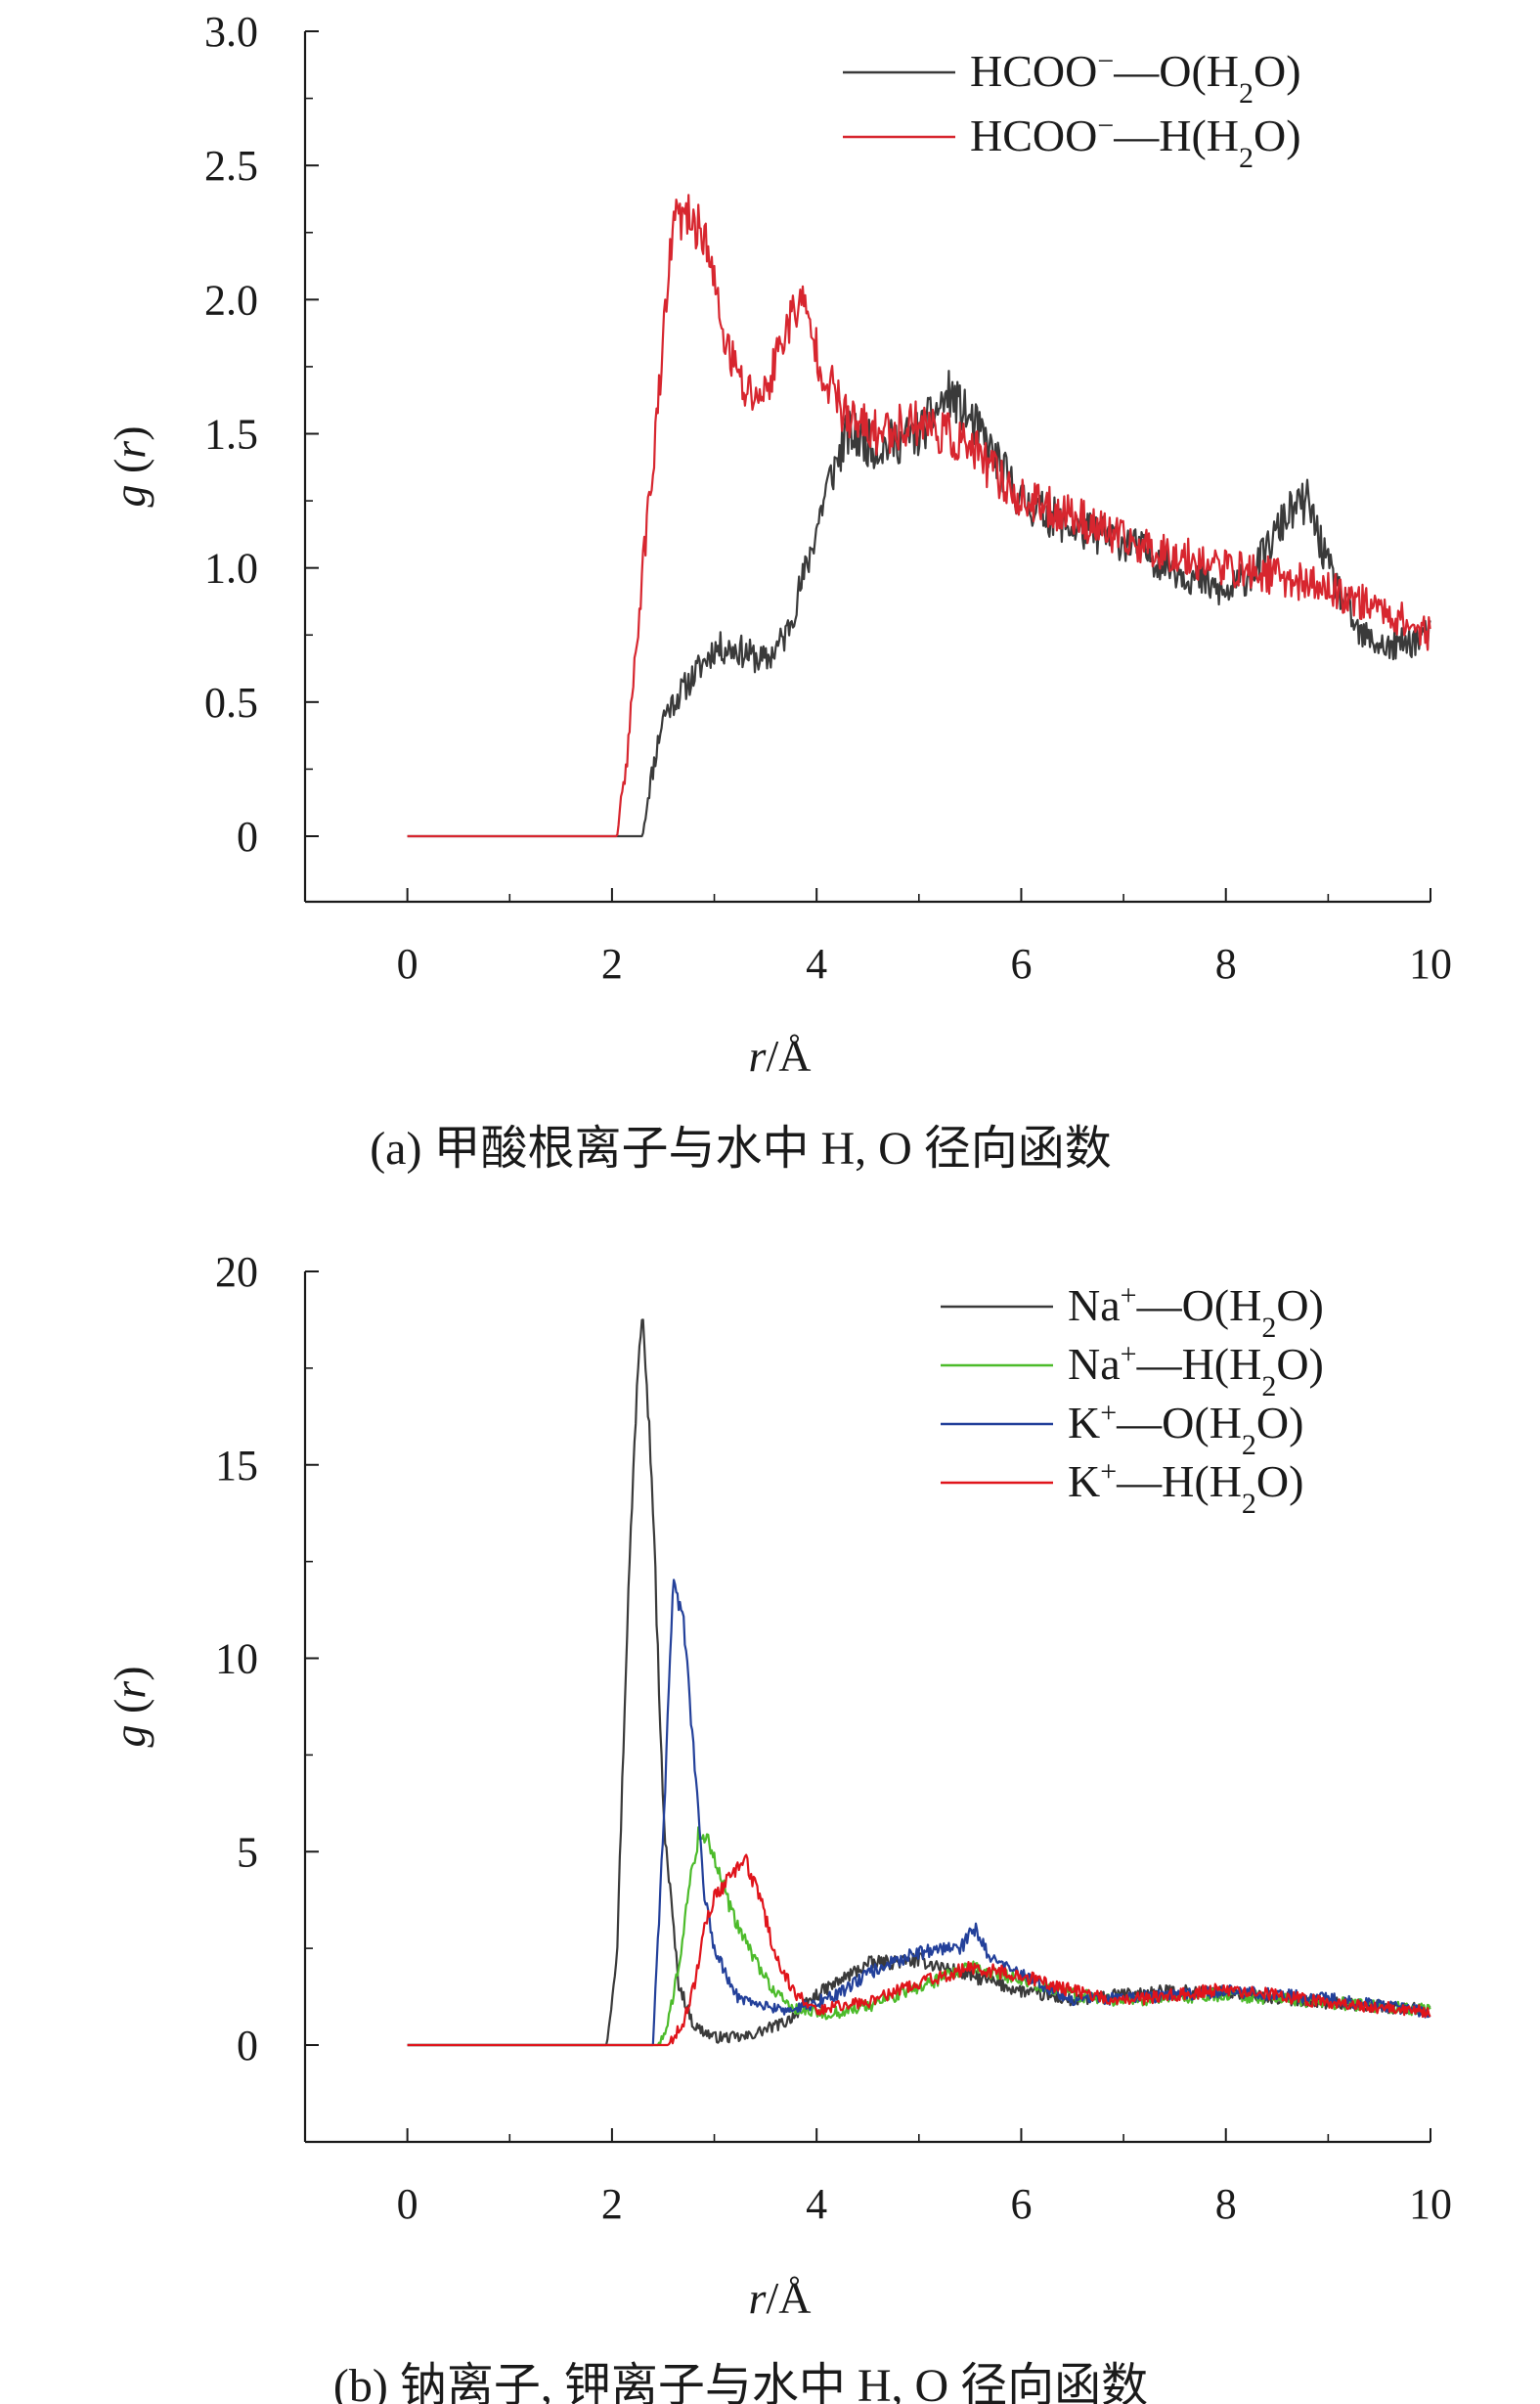 The width and height of the screenshot is (1540, 2404). I want to click on y-tick-label: 1.0, so click(231, 569).